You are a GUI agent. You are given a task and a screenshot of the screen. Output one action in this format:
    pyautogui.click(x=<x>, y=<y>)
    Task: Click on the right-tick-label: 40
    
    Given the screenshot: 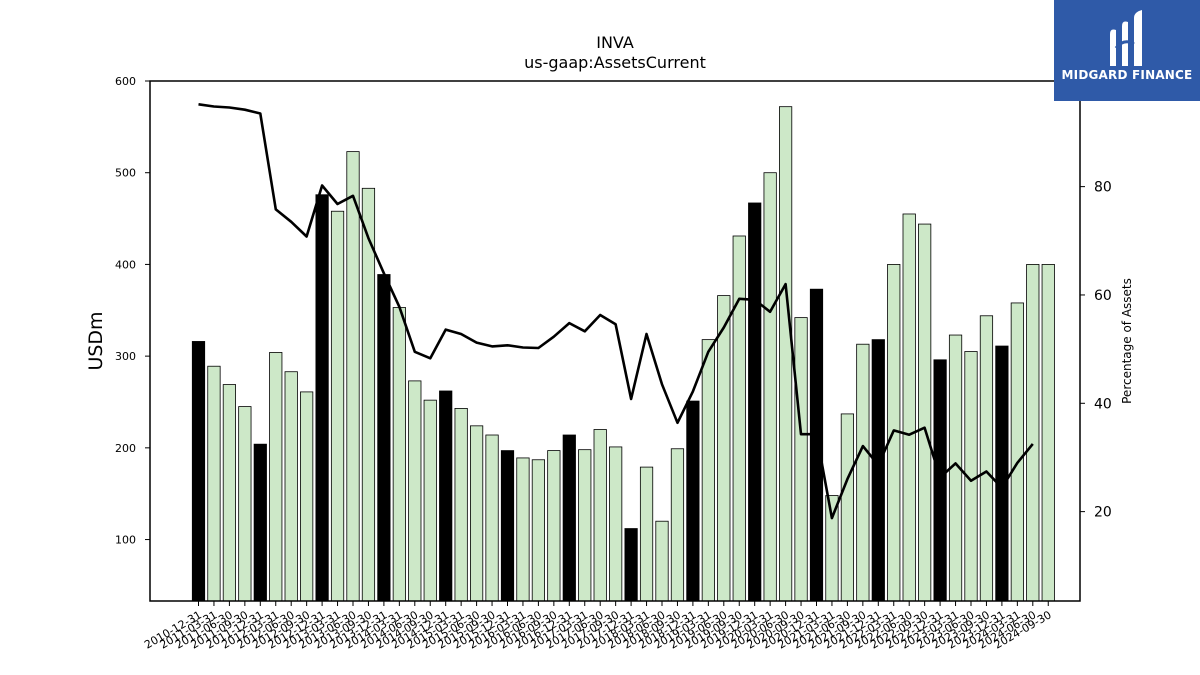 What is the action you would take?
    pyautogui.click(x=1103, y=404)
    